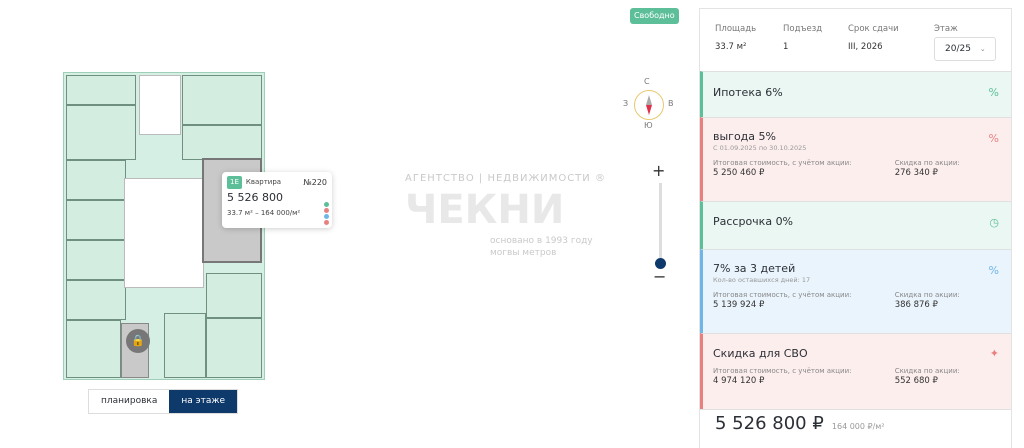 The height and width of the screenshot is (448, 1024). I want to click on area-label: Площадь, so click(736, 29).